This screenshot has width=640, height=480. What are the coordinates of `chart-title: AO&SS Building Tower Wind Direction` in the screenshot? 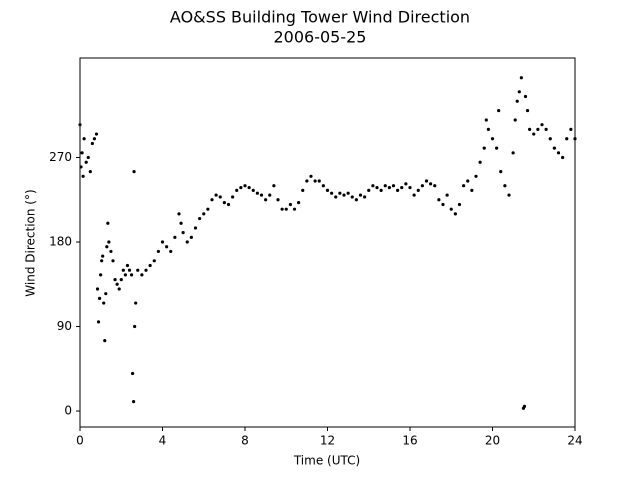 It's located at (320, 17).